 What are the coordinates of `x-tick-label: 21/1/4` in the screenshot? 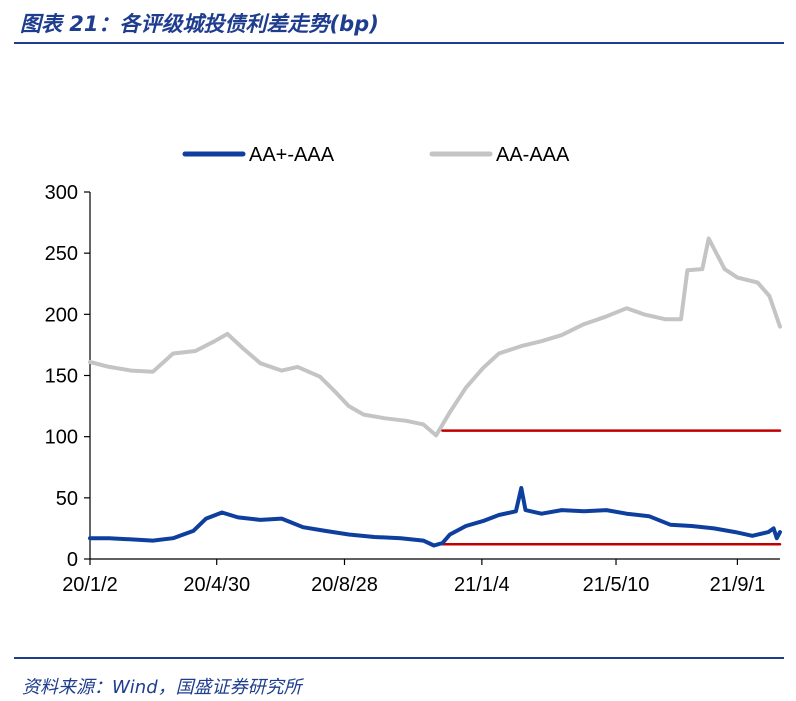 It's located at (482, 585).